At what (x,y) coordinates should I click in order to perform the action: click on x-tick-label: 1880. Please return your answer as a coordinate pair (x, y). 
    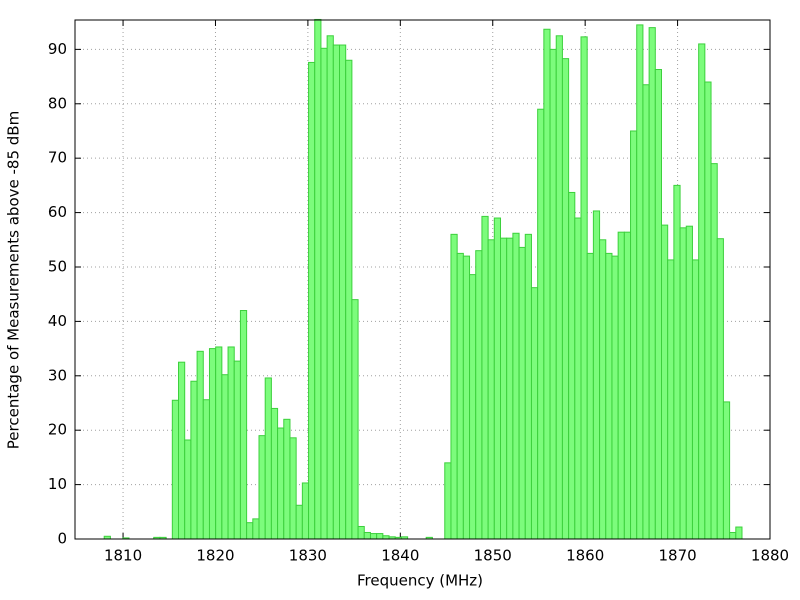
    Looking at the image, I should click on (770, 556).